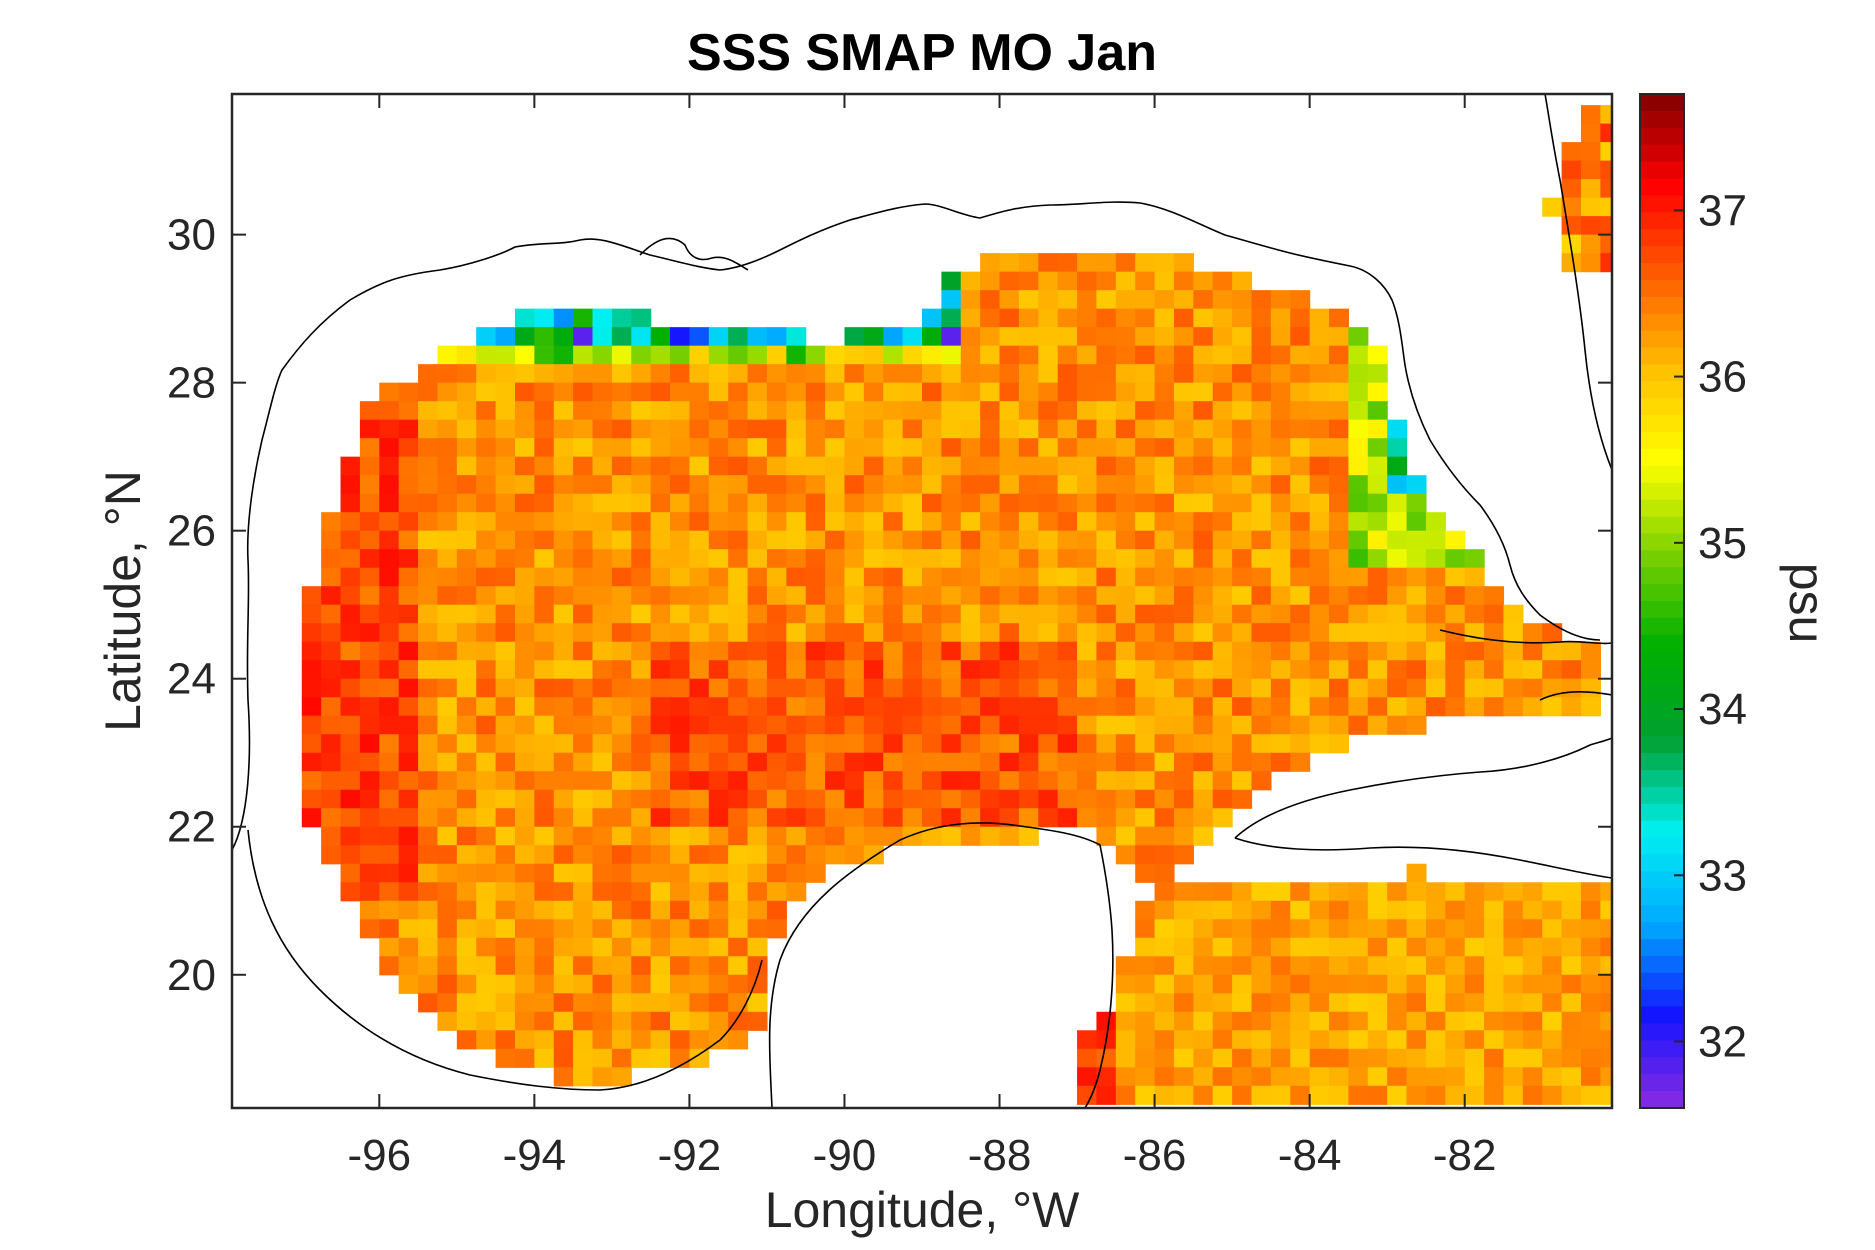 The height and width of the screenshot is (1250, 1875). Describe the element at coordinates (191, 235) in the screenshot. I see `y-tick-label: 30` at that location.